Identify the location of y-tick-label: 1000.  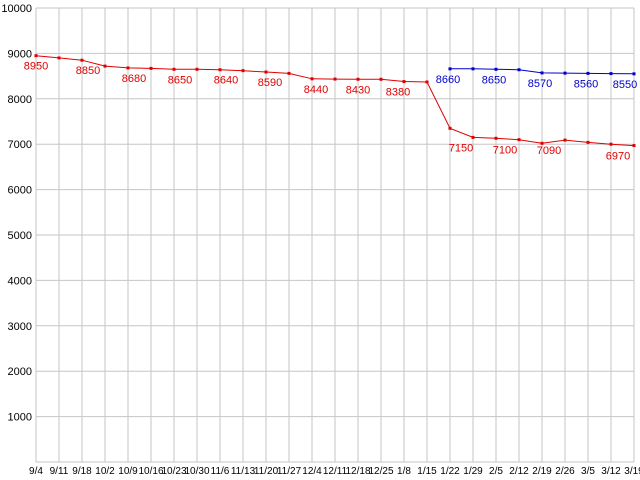
(20, 418).